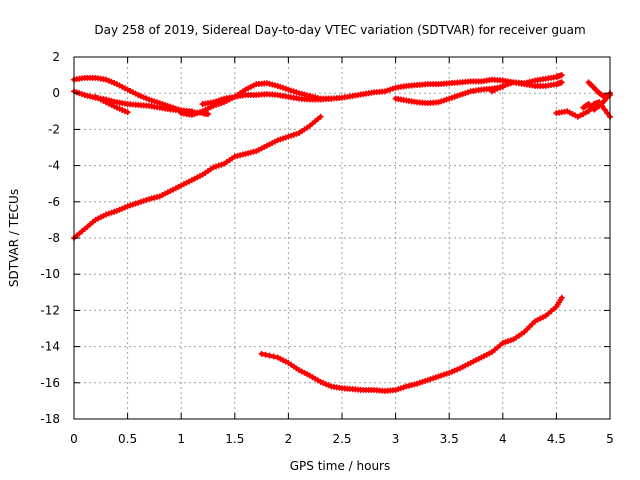 The width and height of the screenshot is (640, 480). What do you see at coordinates (610, 439) in the screenshot?
I see `x-tick-label: 5` at bounding box center [610, 439].